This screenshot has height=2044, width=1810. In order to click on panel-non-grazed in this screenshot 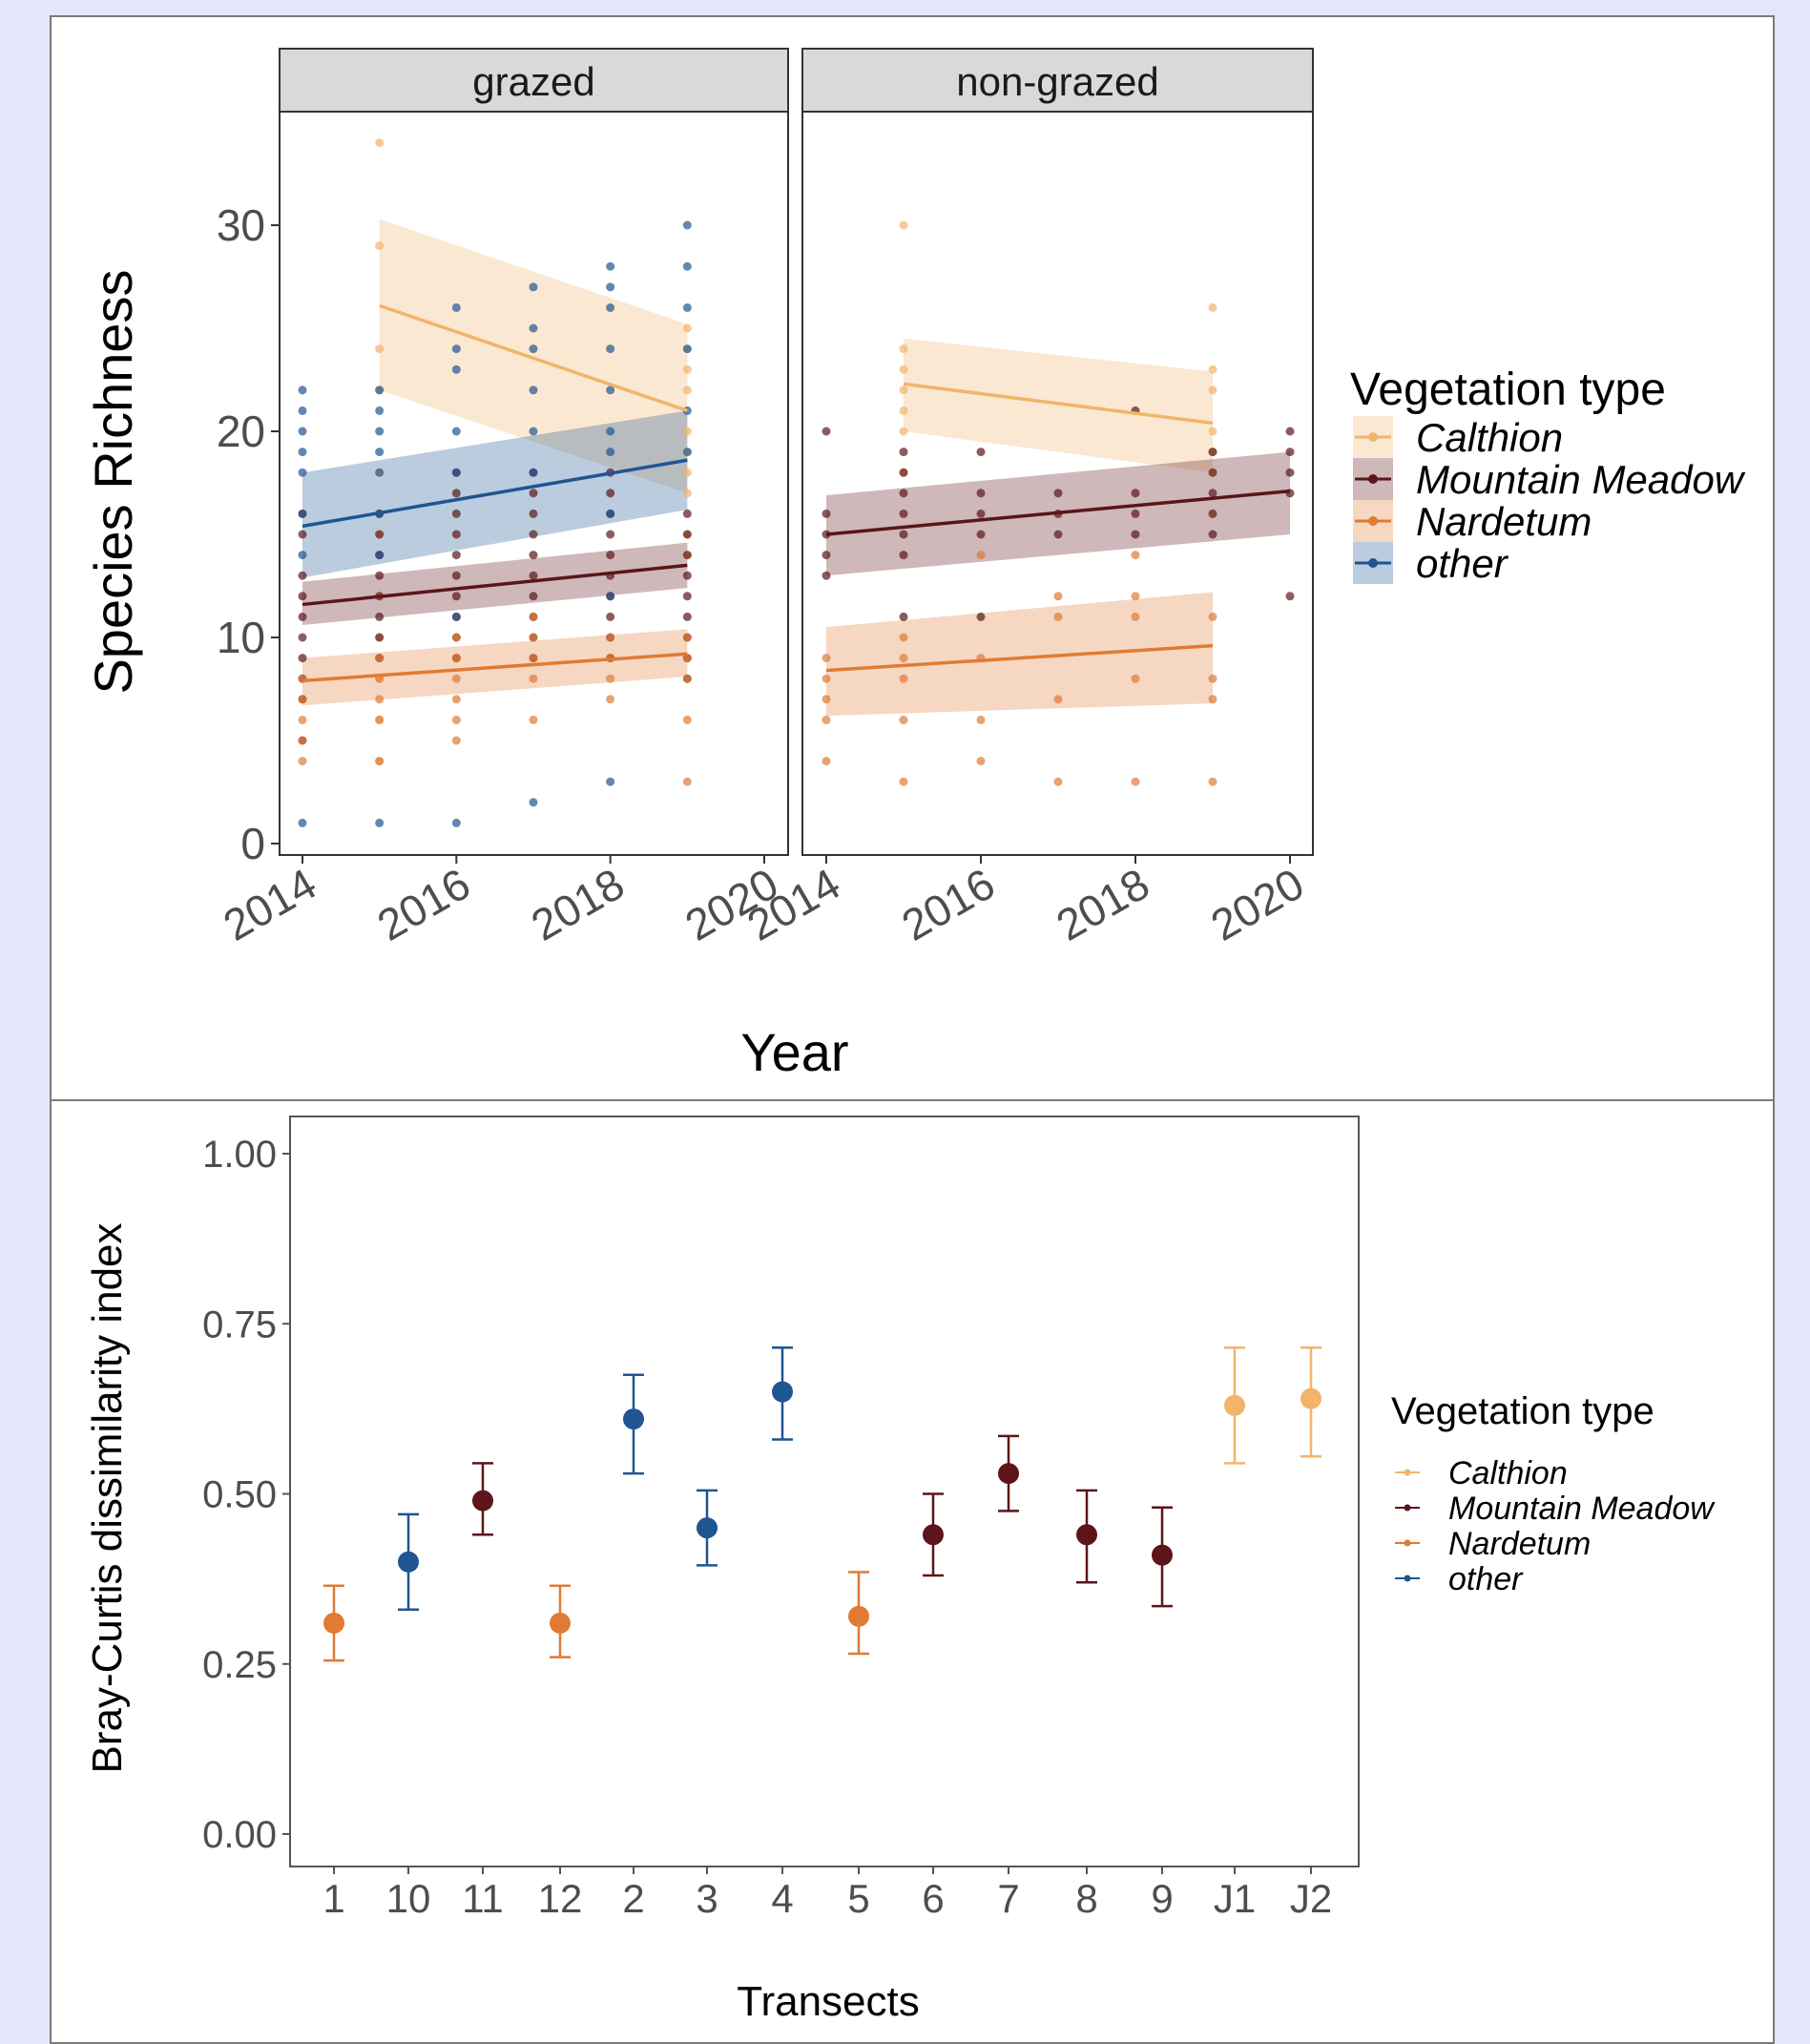, I will do `click(1057, 483)`.